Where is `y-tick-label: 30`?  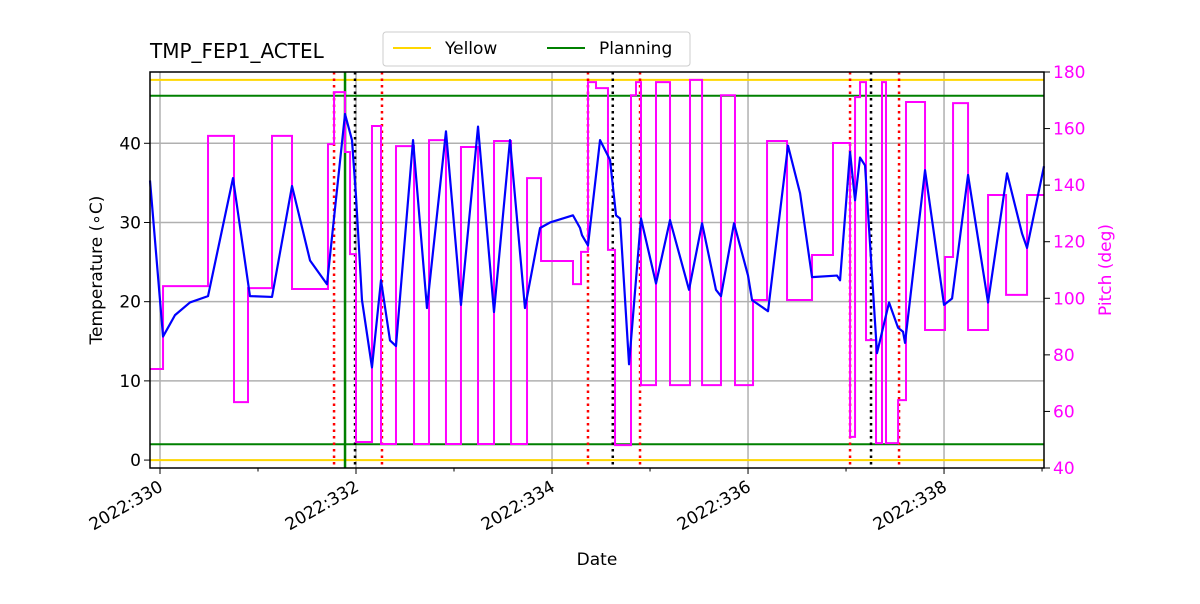 y-tick-label: 30 is located at coordinates (130, 223).